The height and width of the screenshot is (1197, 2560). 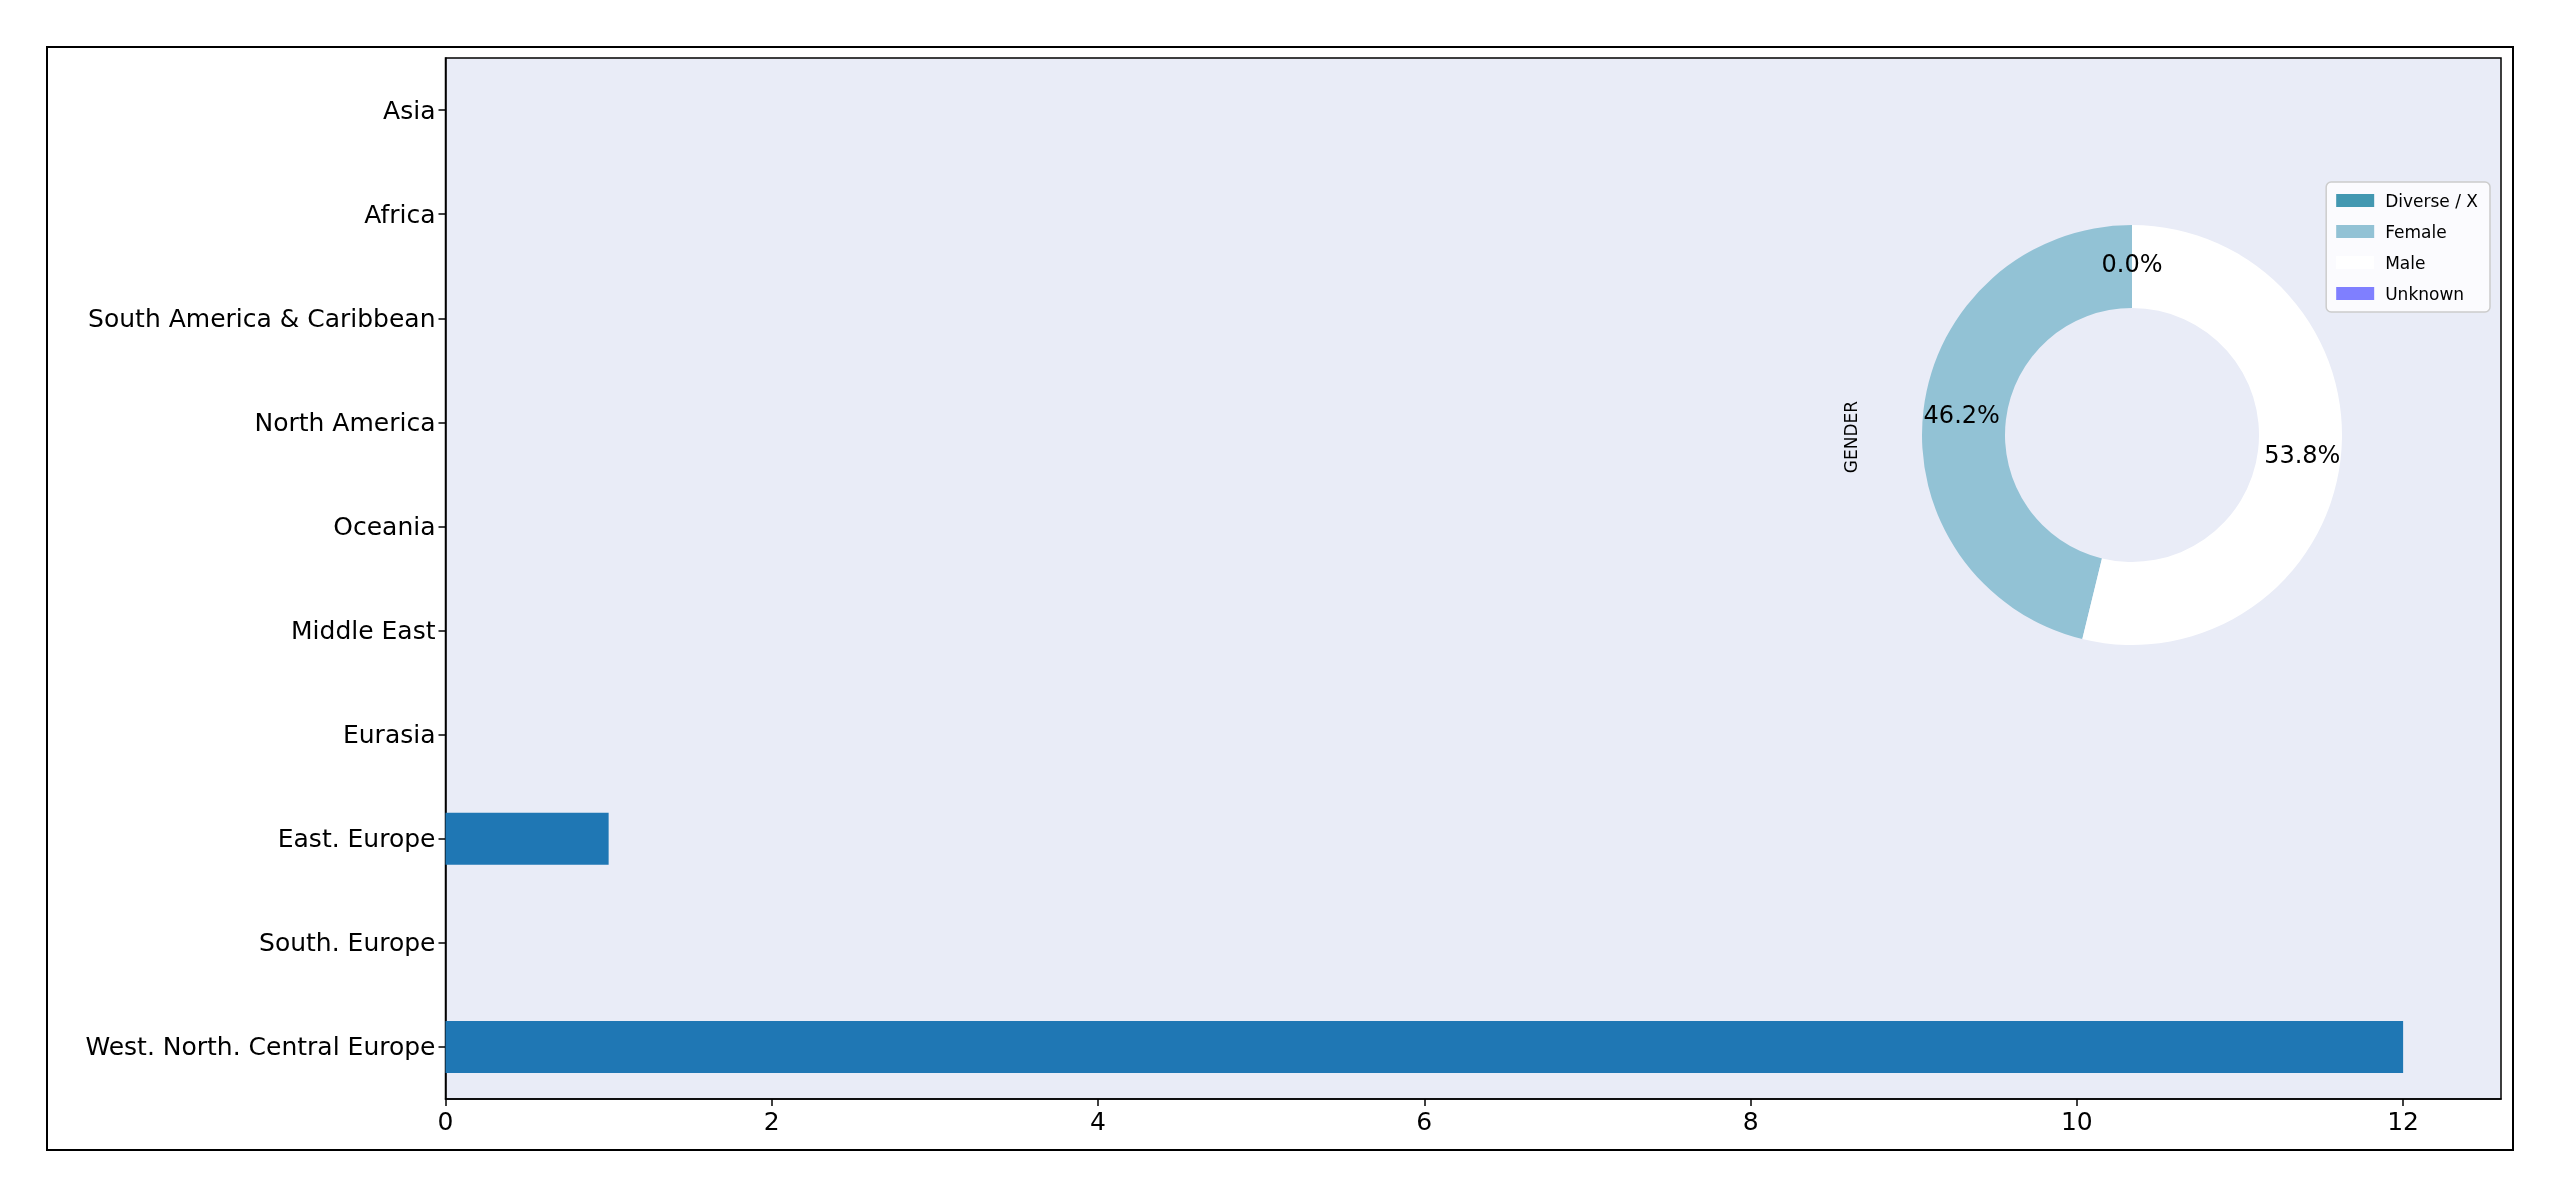 What do you see at coordinates (1098, 1121) in the screenshot?
I see `x-tick-label: 4` at bounding box center [1098, 1121].